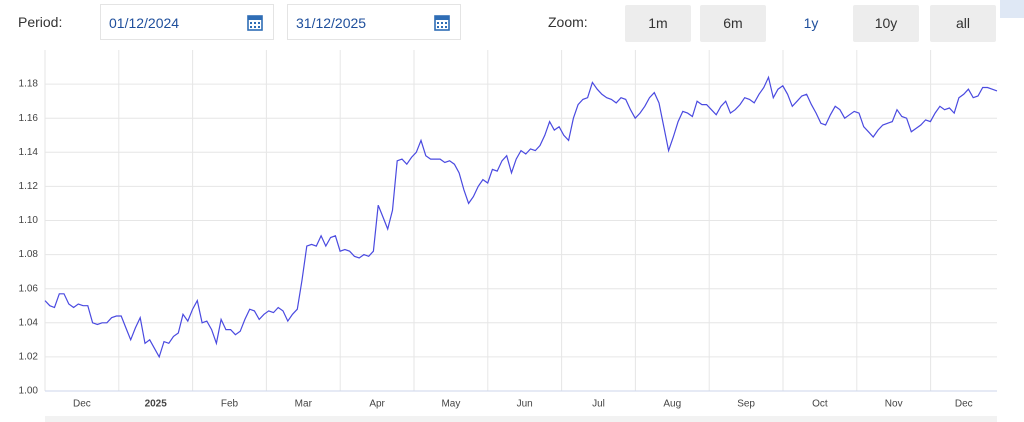 The width and height of the screenshot is (1024, 422). What do you see at coordinates (29, 152) in the screenshot?
I see `y-tick-label: 1.14` at bounding box center [29, 152].